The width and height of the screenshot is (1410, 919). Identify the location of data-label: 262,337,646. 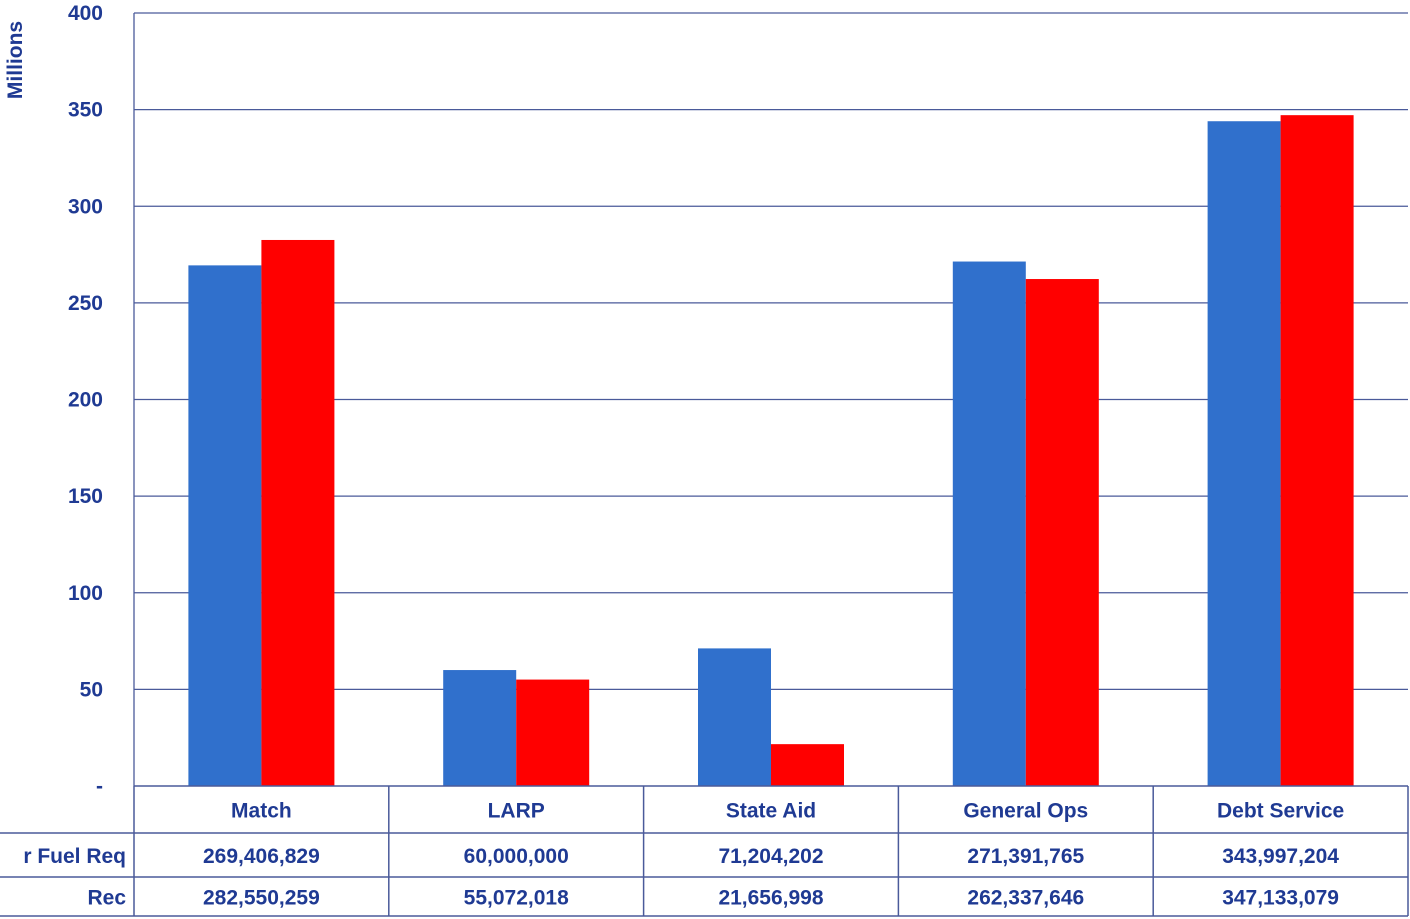
(1025, 898).